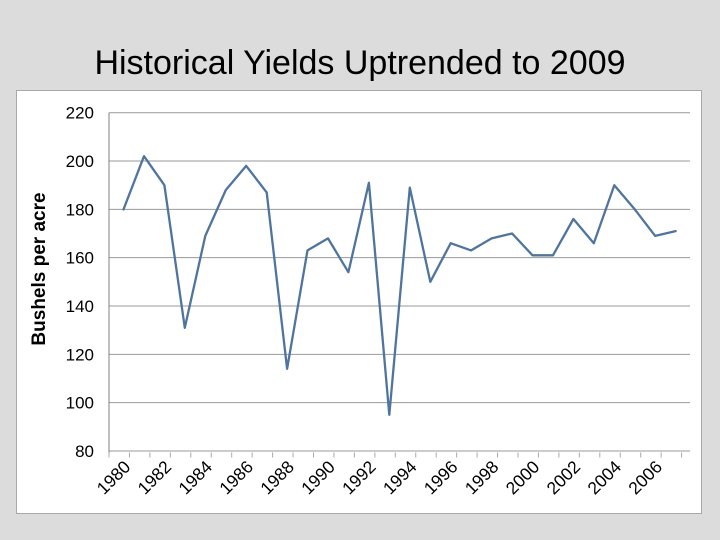  Describe the element at coordinates (645, 478) in the screenshot. I see `svg-text: 2006` at that location.